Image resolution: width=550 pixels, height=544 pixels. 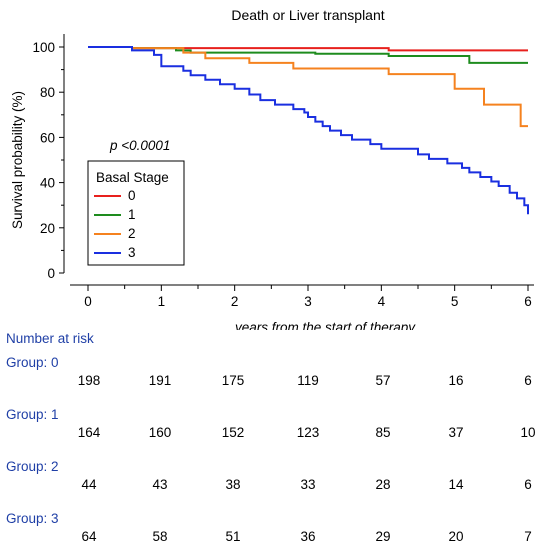 What do you see at coordinates (162, 301) in the screenshot?
I see `x-tick-label: 1` at bounding box center [162, 301].